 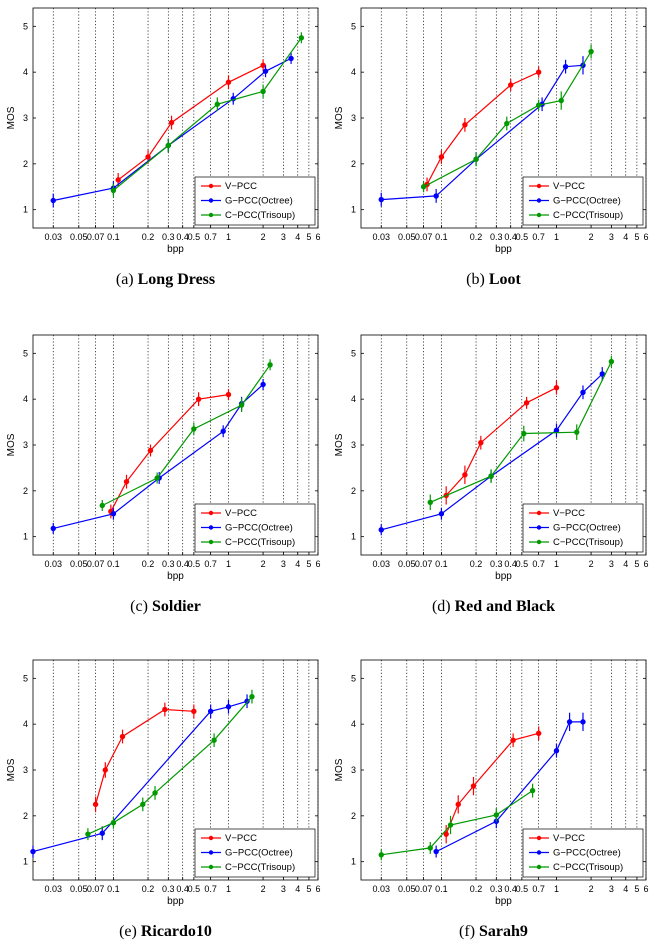 I want to click on caption-name: Ricardo10, so click(x=176, y=931).